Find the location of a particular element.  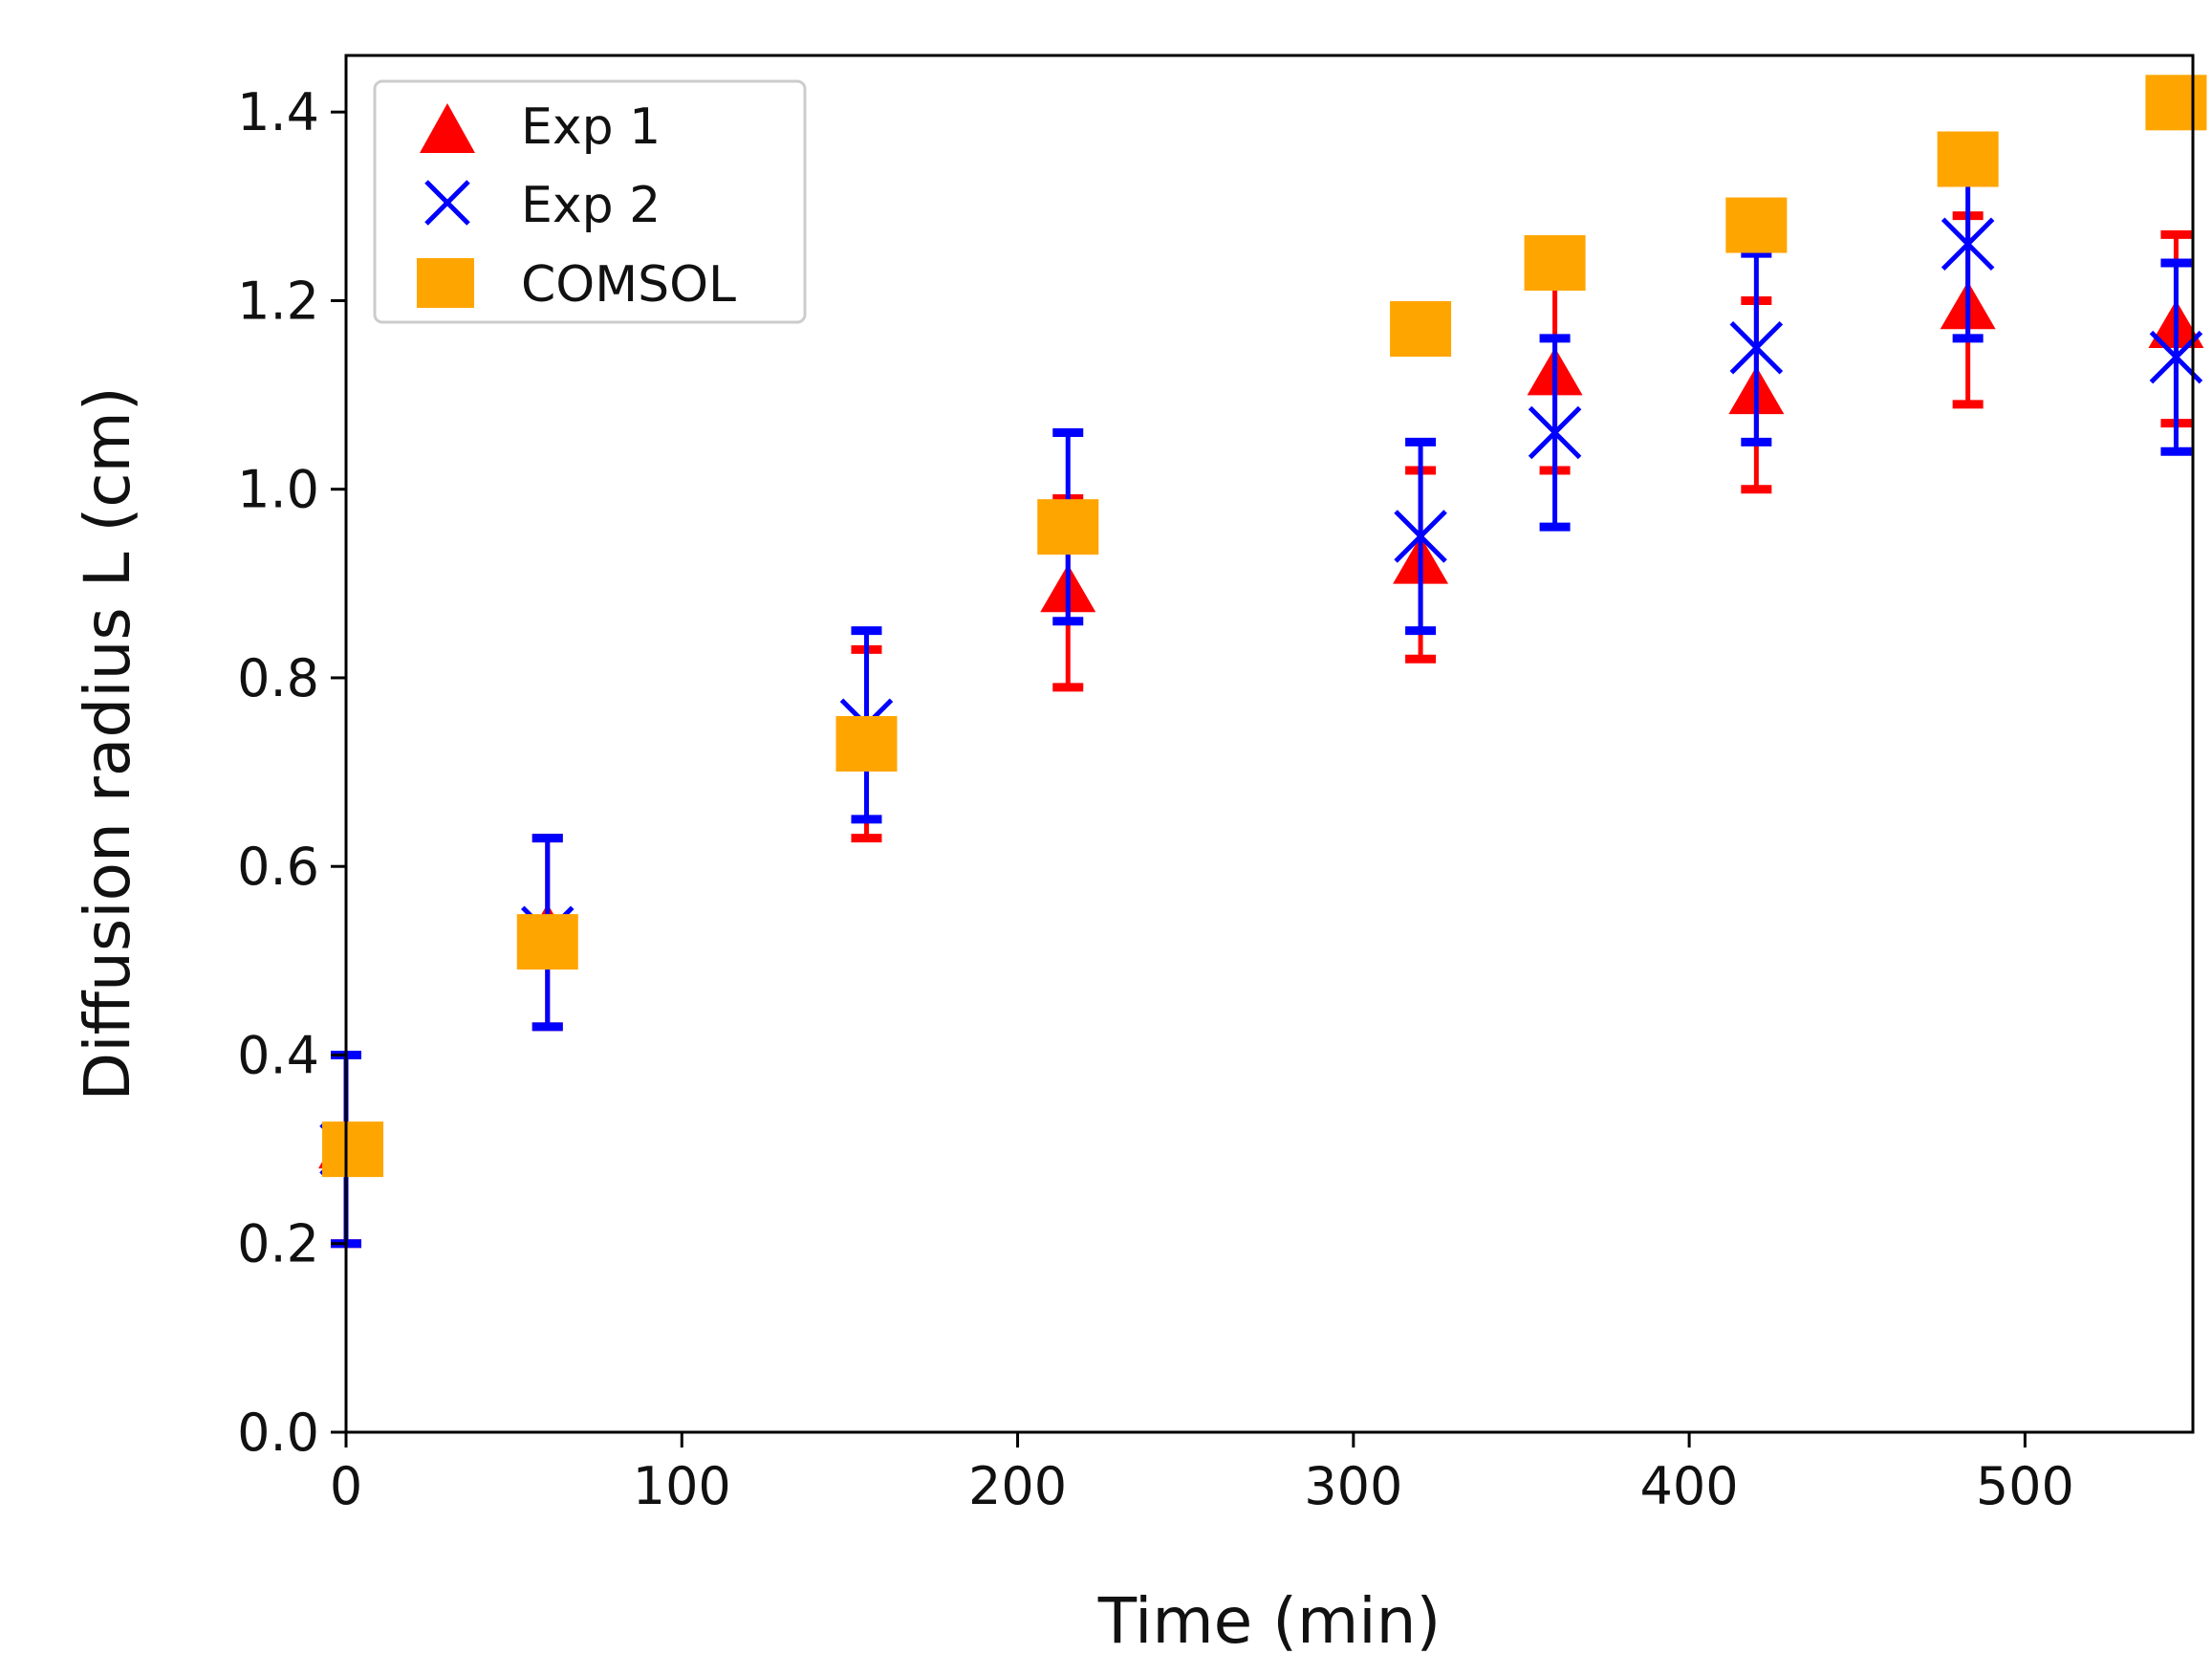

y-tick-label: 1.4 is located at coordinates (278, 112).